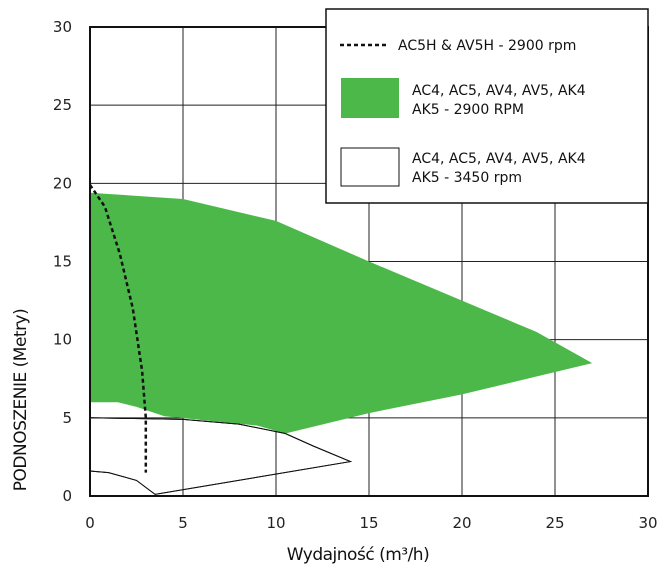  I want to click on legend-label-white-line-1: AC4, AC5, AV4, AV5, AK4, so click(499, 159).